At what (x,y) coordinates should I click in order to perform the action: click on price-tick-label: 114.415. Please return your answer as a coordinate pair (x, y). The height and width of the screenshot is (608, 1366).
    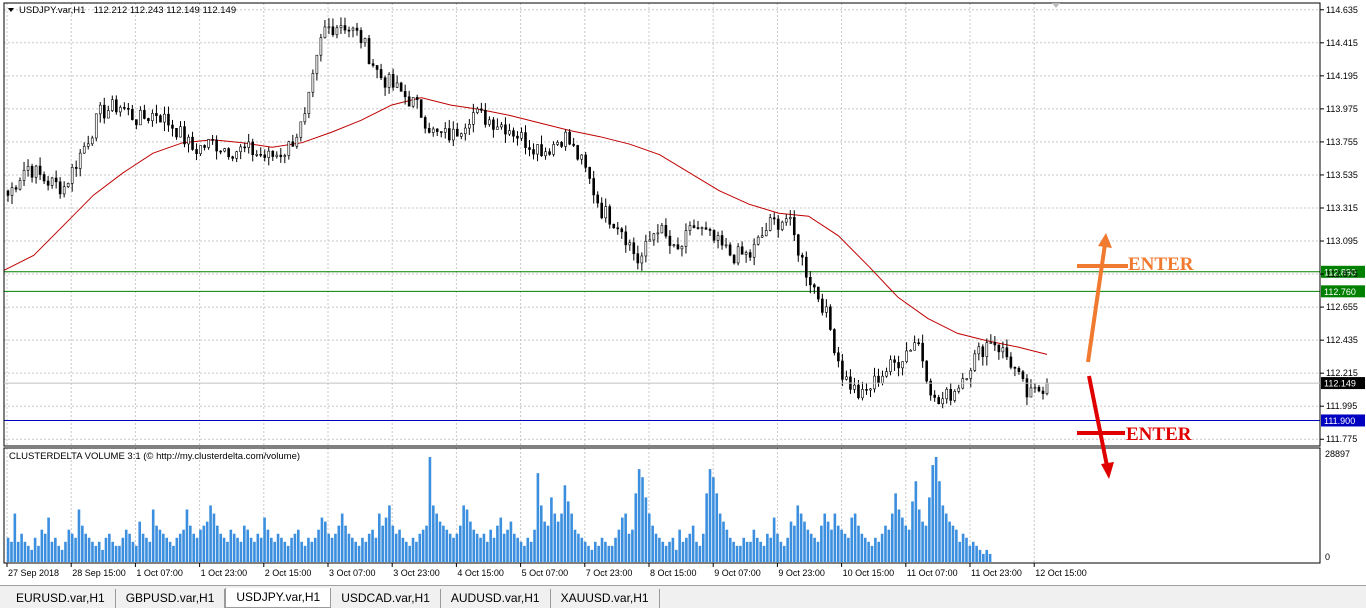
    Looking at the image, I should click on (1342, 43).